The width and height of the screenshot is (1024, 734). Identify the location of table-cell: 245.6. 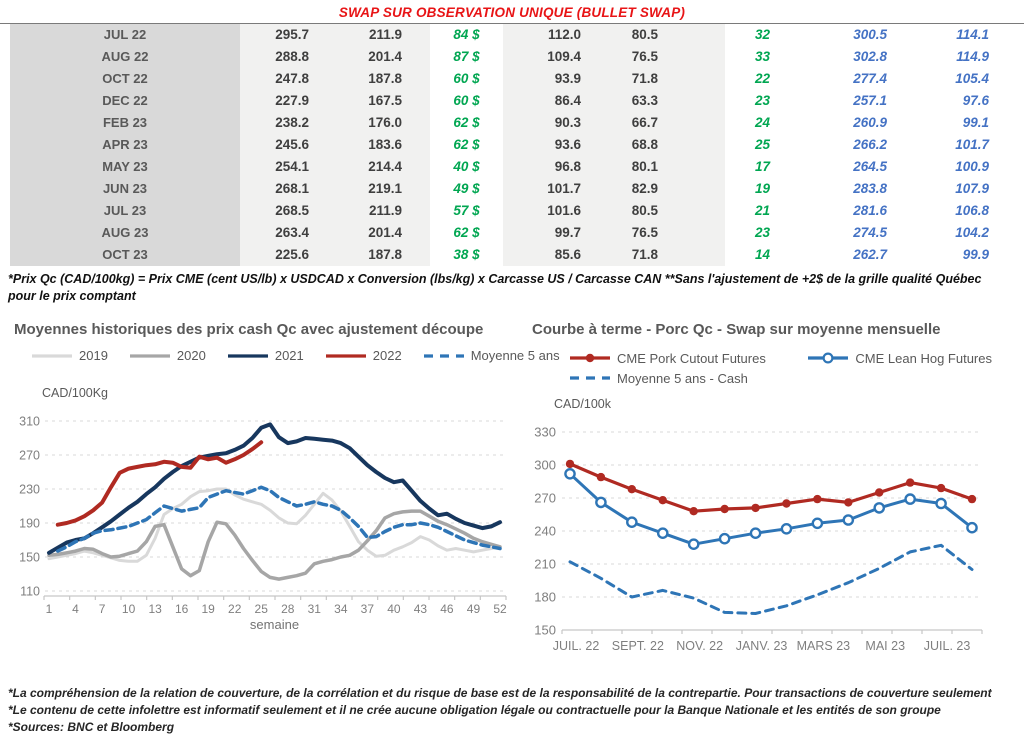
(287, 145).